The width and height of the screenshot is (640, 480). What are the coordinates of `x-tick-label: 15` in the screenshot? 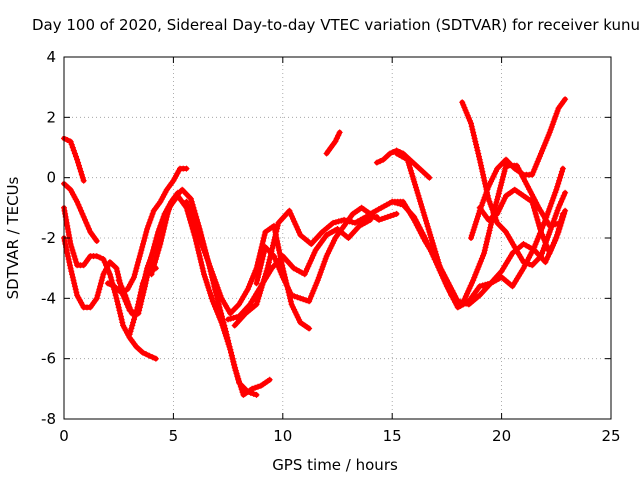 It's located at (392, 436).